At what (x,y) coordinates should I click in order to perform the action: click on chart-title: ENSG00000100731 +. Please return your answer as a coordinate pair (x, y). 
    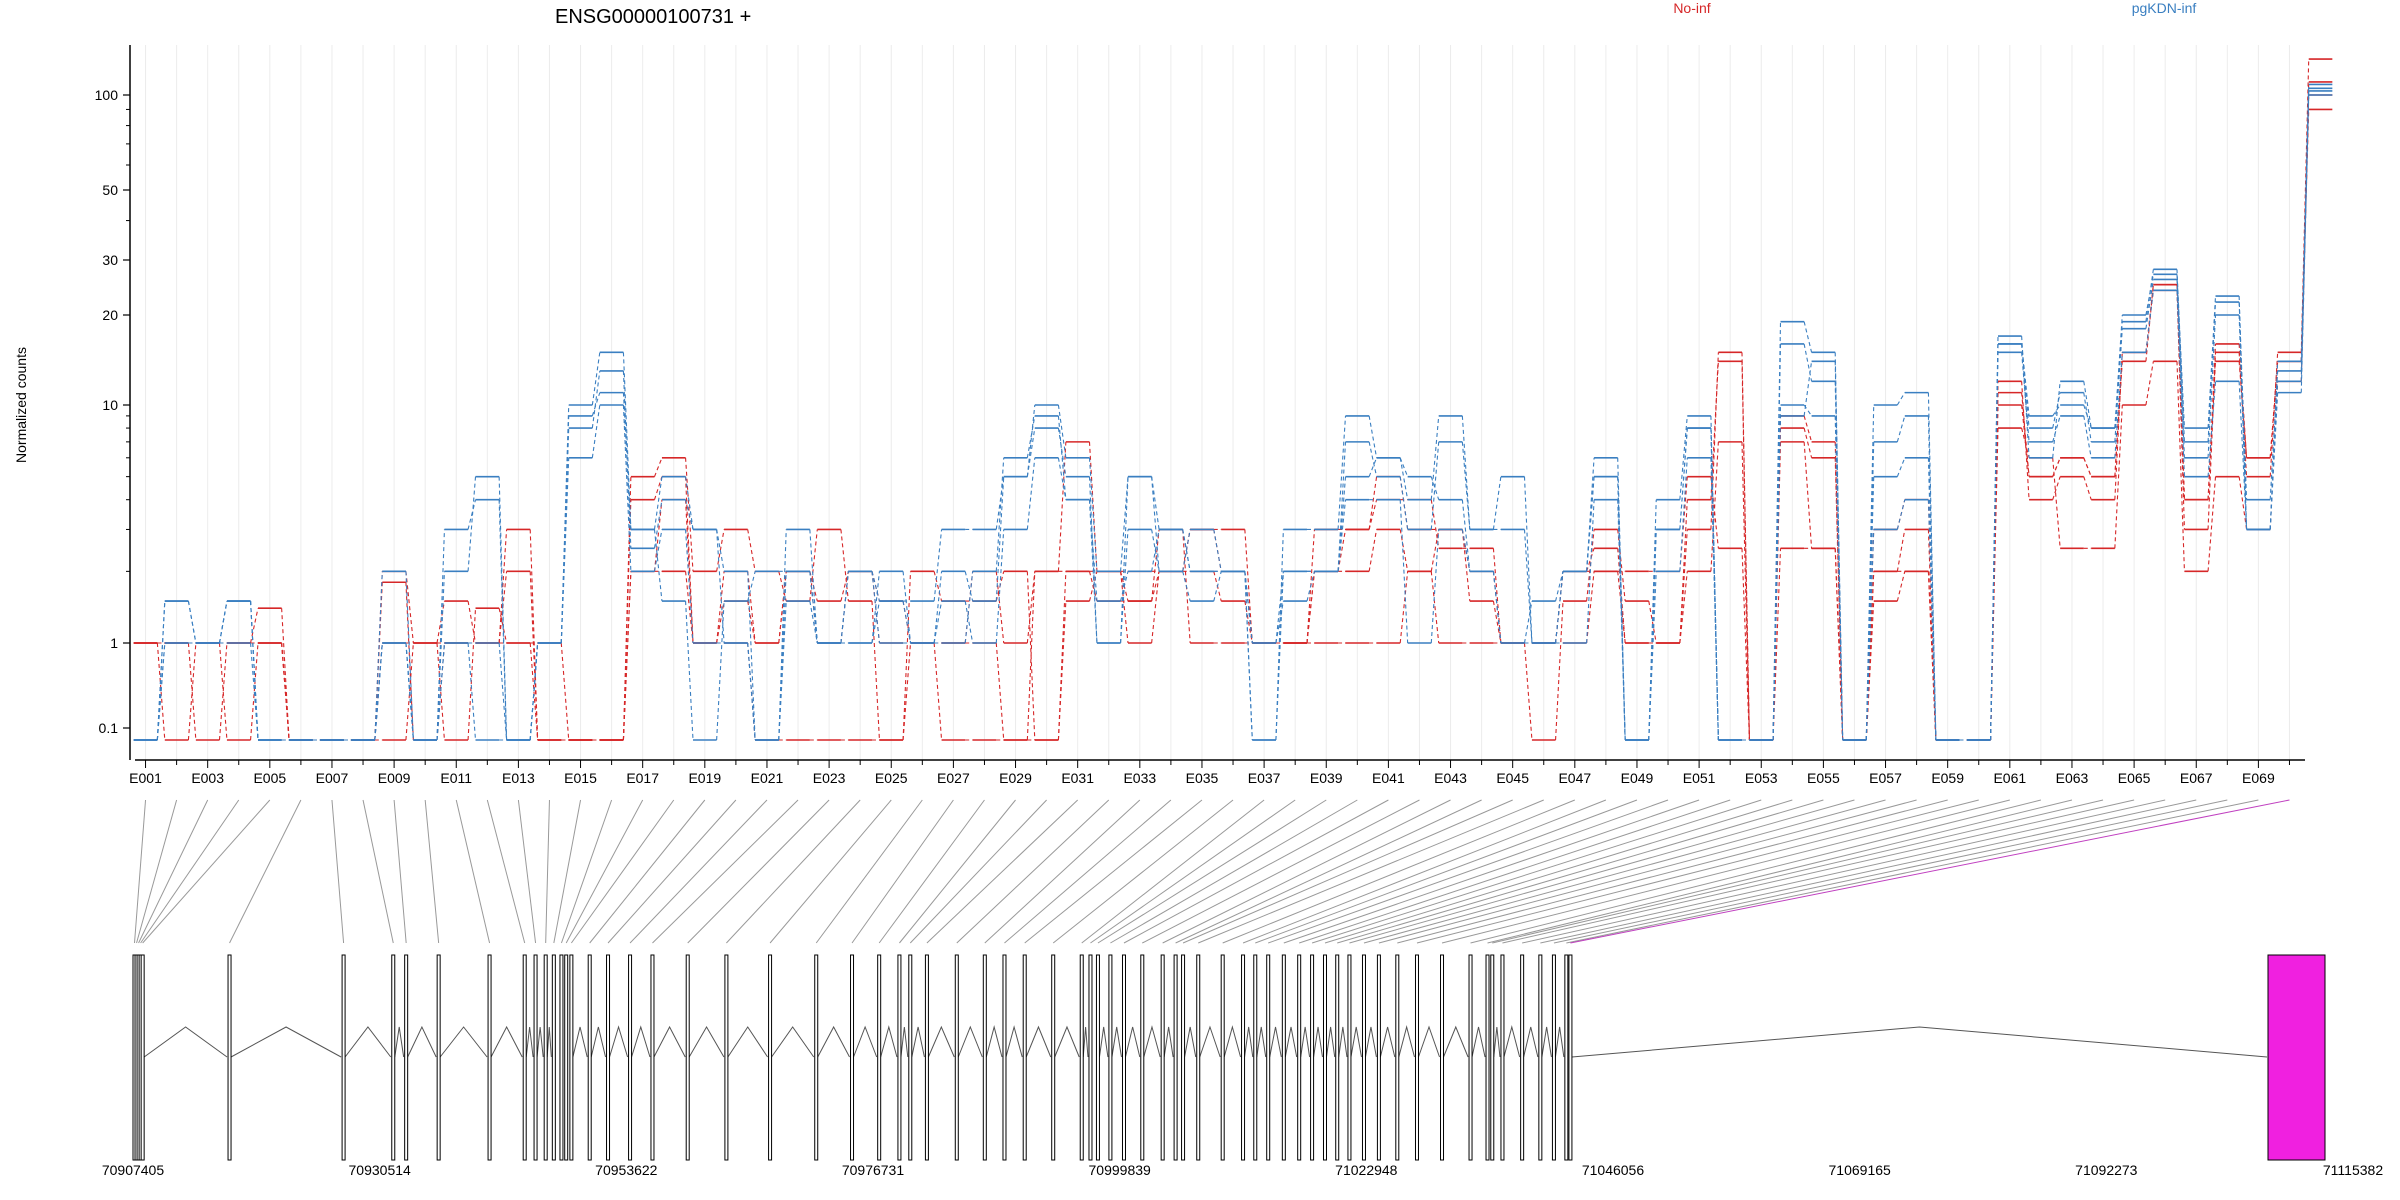
    Looking at the image, I should click on (653, 17).